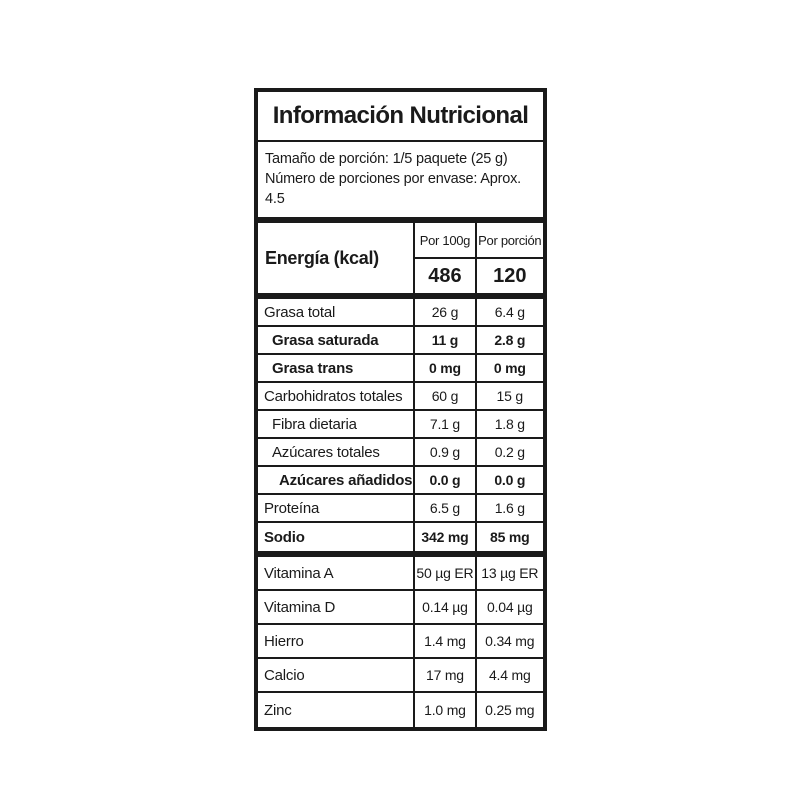  Describe the element at coordinates (292, 508) in the screenshot. I see `nutrient-label: Proteína` at that location.